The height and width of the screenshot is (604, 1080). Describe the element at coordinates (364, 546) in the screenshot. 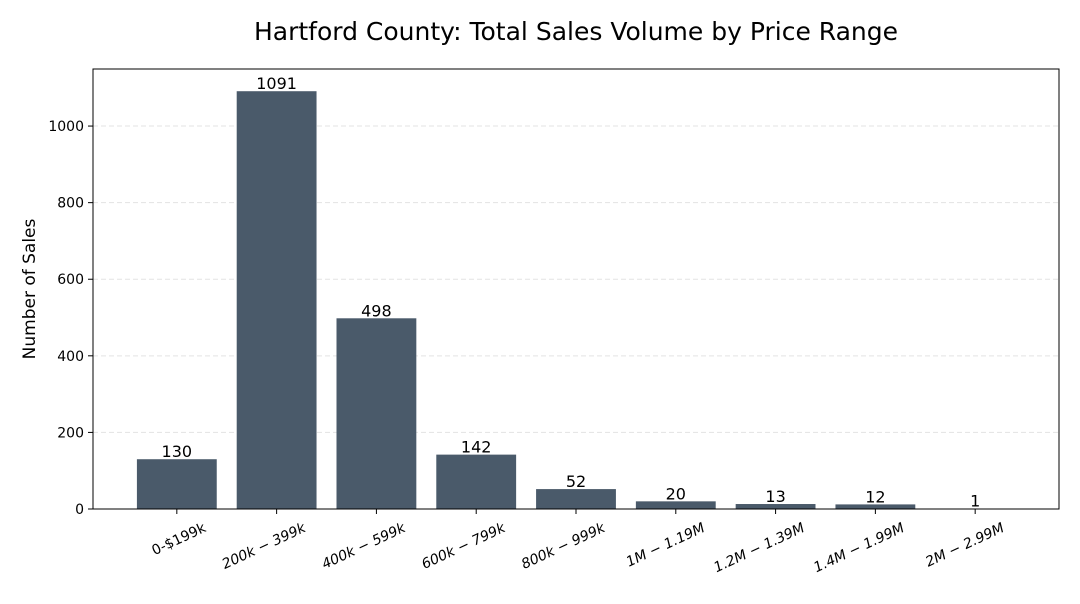

I see `x-tick-label: 400k − 599k` at that location.